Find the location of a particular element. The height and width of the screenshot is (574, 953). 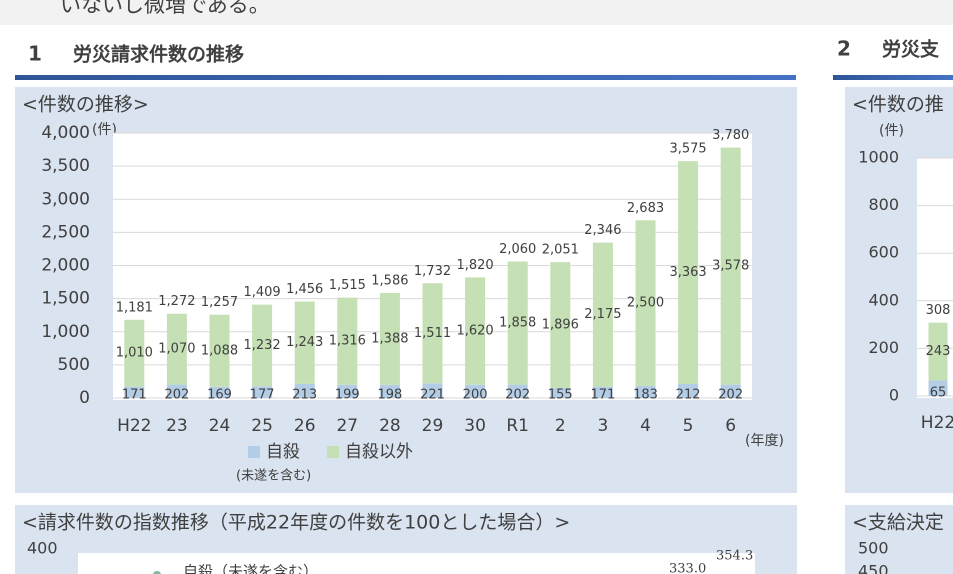

y-tick-label: 1,500 is located at coordinates (65, 299).